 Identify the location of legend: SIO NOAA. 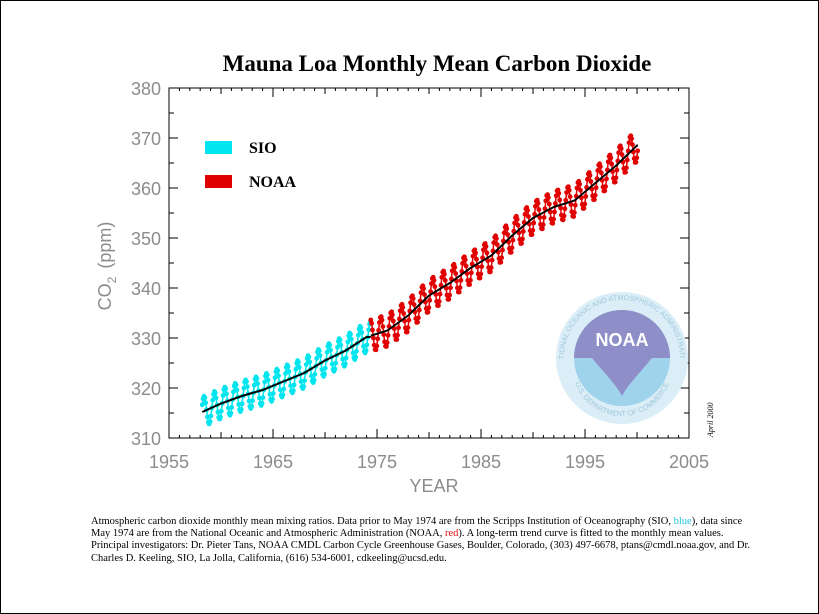
(251, 165).